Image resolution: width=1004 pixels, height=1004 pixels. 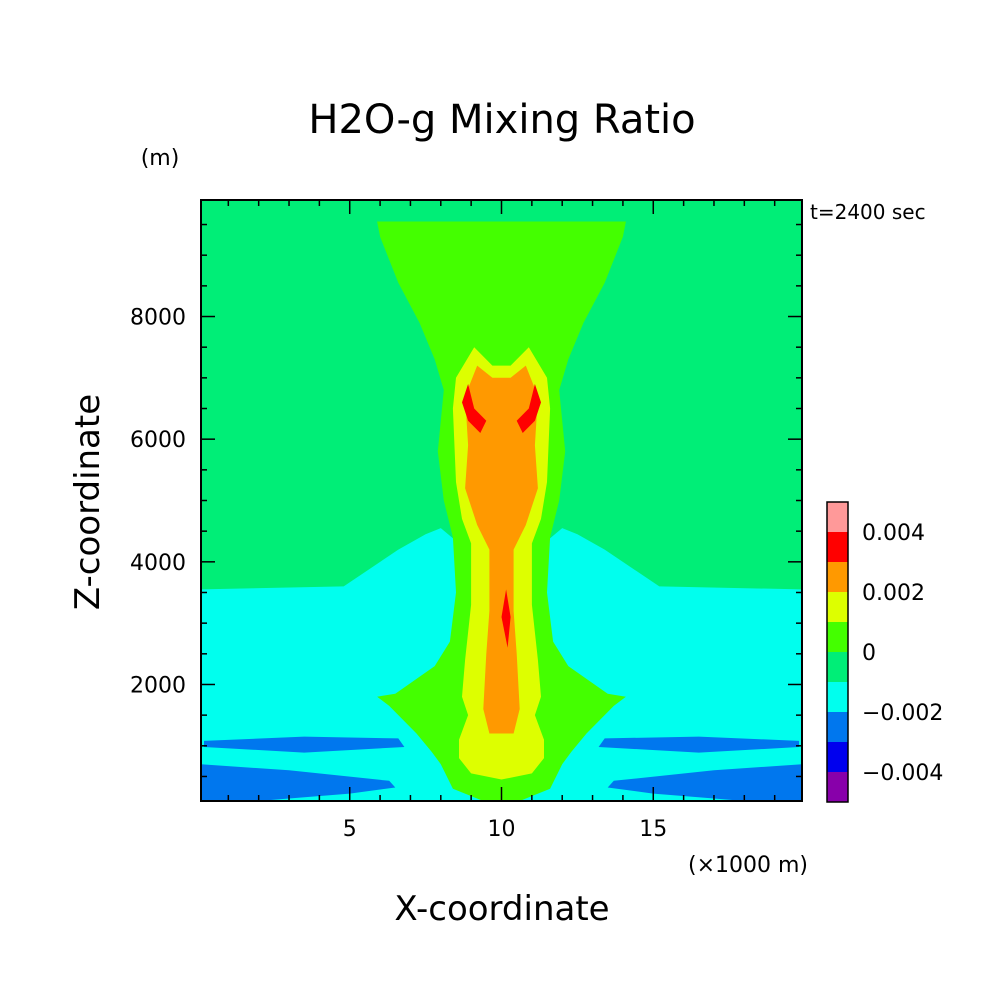 I want to click on colorbar-border, so click(x=837, y=652).